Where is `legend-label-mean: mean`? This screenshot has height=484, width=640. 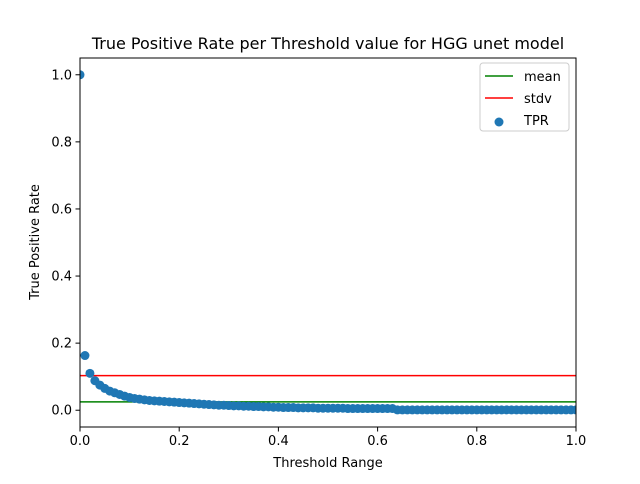 legend-label-mean: mean is located at coordinates (542, 77).